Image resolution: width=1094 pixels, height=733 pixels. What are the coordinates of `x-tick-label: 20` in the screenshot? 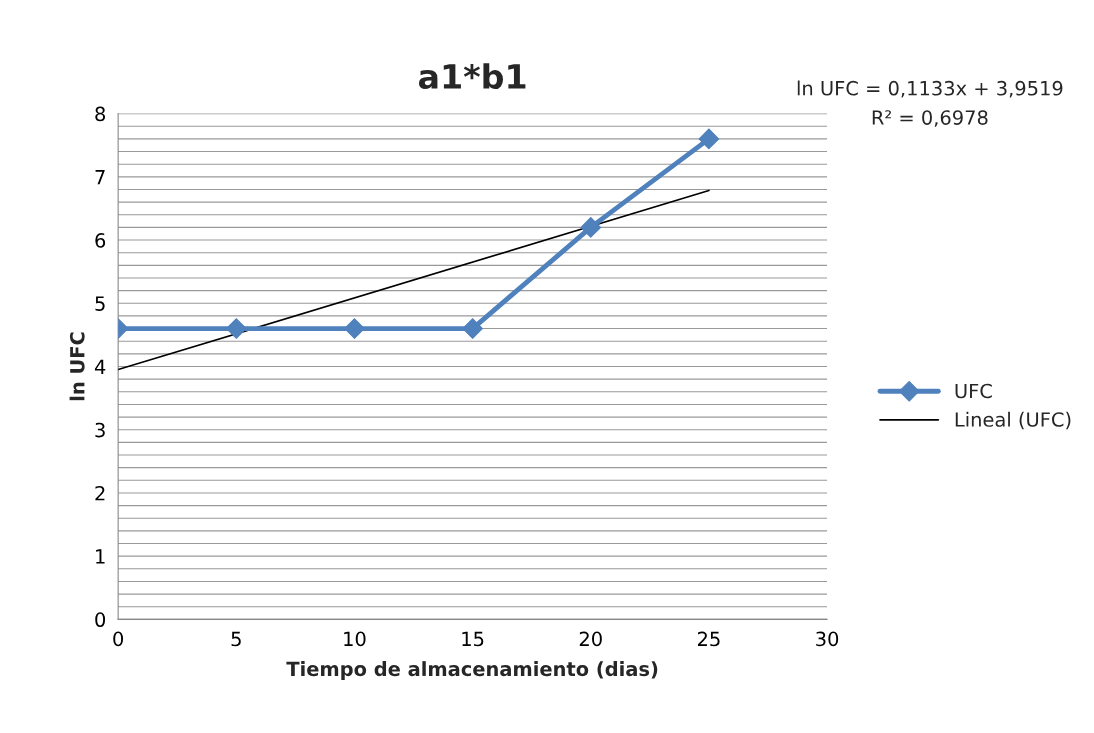 It's located at (590, 639).